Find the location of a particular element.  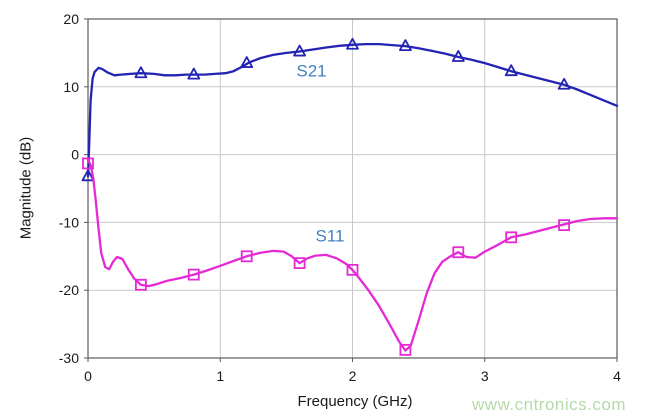

y-tick-label--30: -30 is located at coordinates (69, 358).